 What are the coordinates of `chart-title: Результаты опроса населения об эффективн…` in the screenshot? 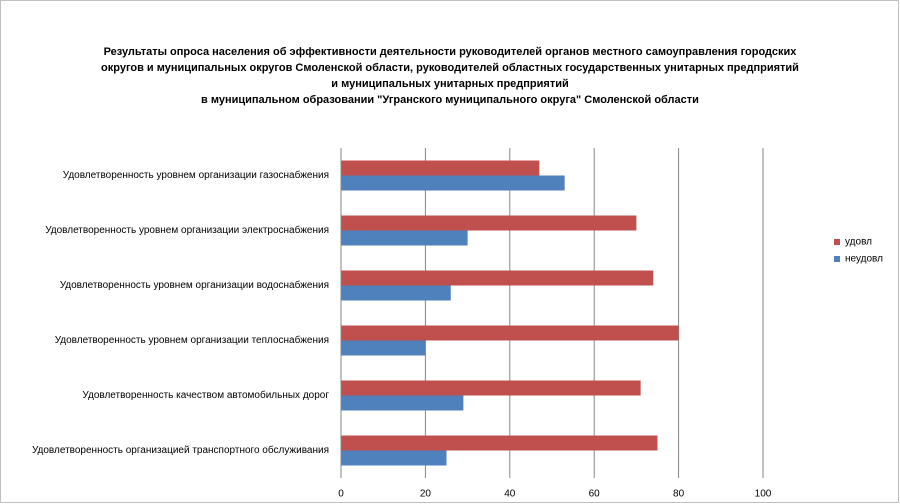 It's located at (451, 52).